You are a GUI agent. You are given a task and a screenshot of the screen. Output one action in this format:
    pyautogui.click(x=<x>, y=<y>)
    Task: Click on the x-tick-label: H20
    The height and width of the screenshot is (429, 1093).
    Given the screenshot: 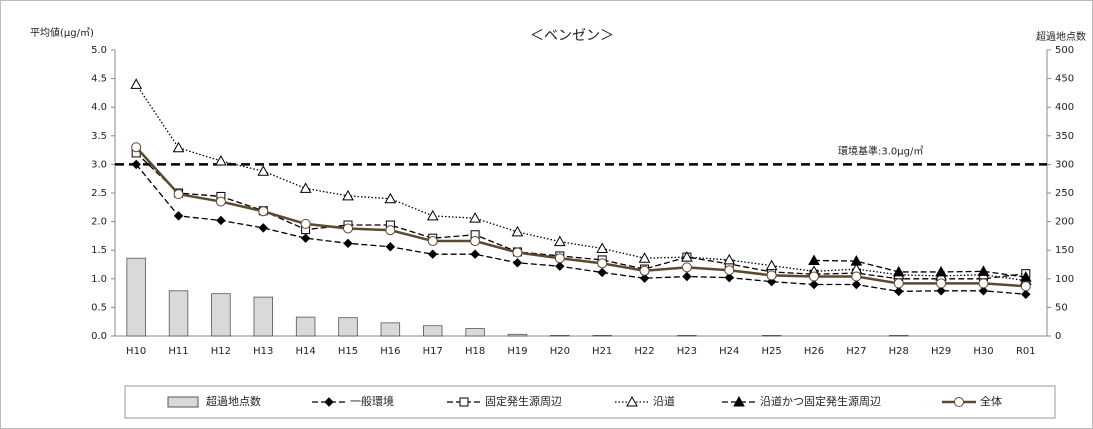 What is the action you would take?
    pyautogui.click(x=560, y=351)
    